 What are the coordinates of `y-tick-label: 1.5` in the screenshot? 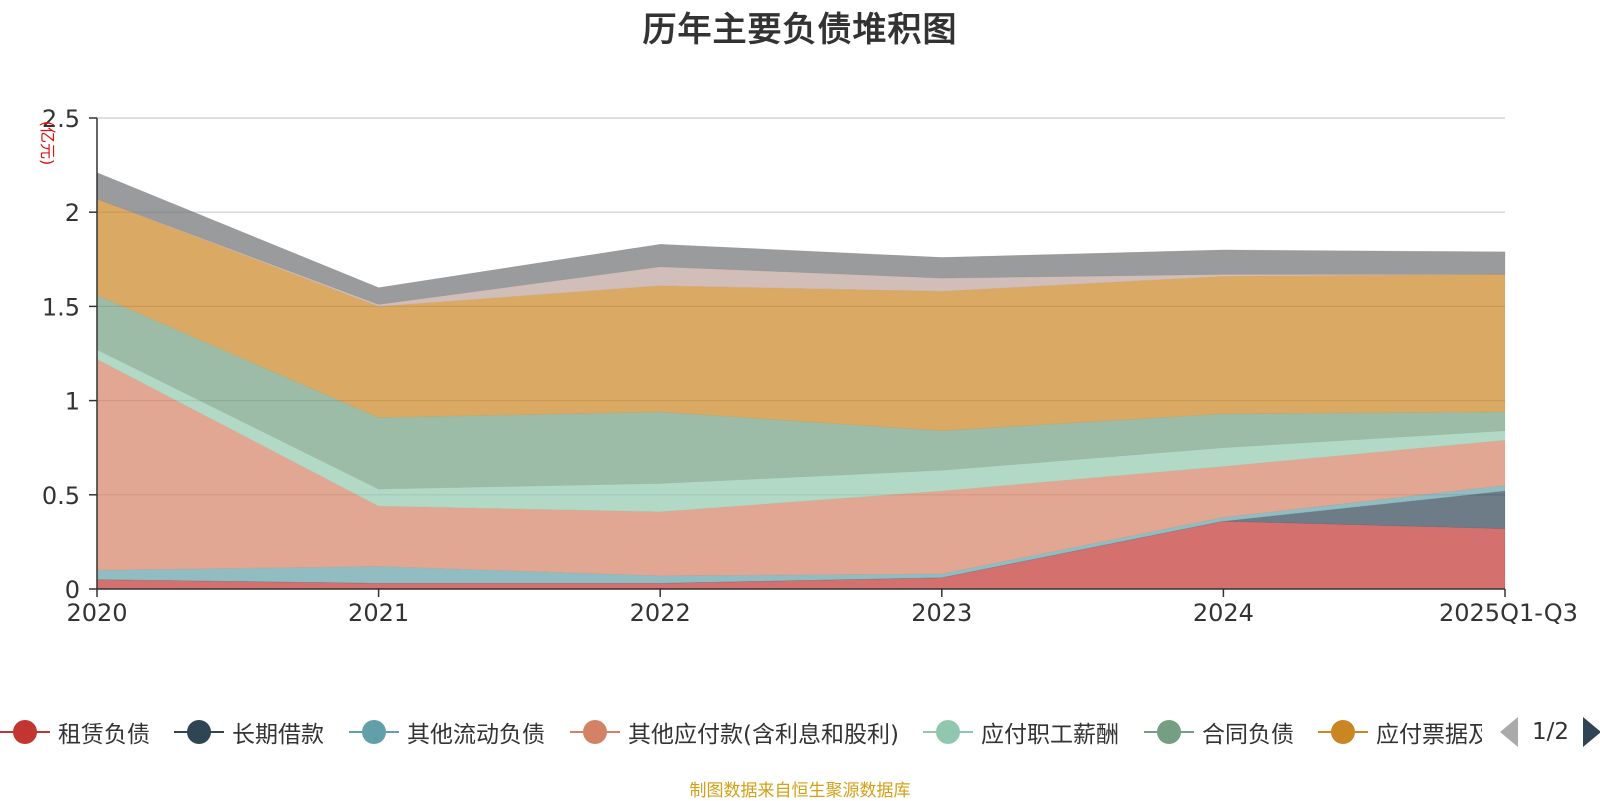 It's located at (61, 307).